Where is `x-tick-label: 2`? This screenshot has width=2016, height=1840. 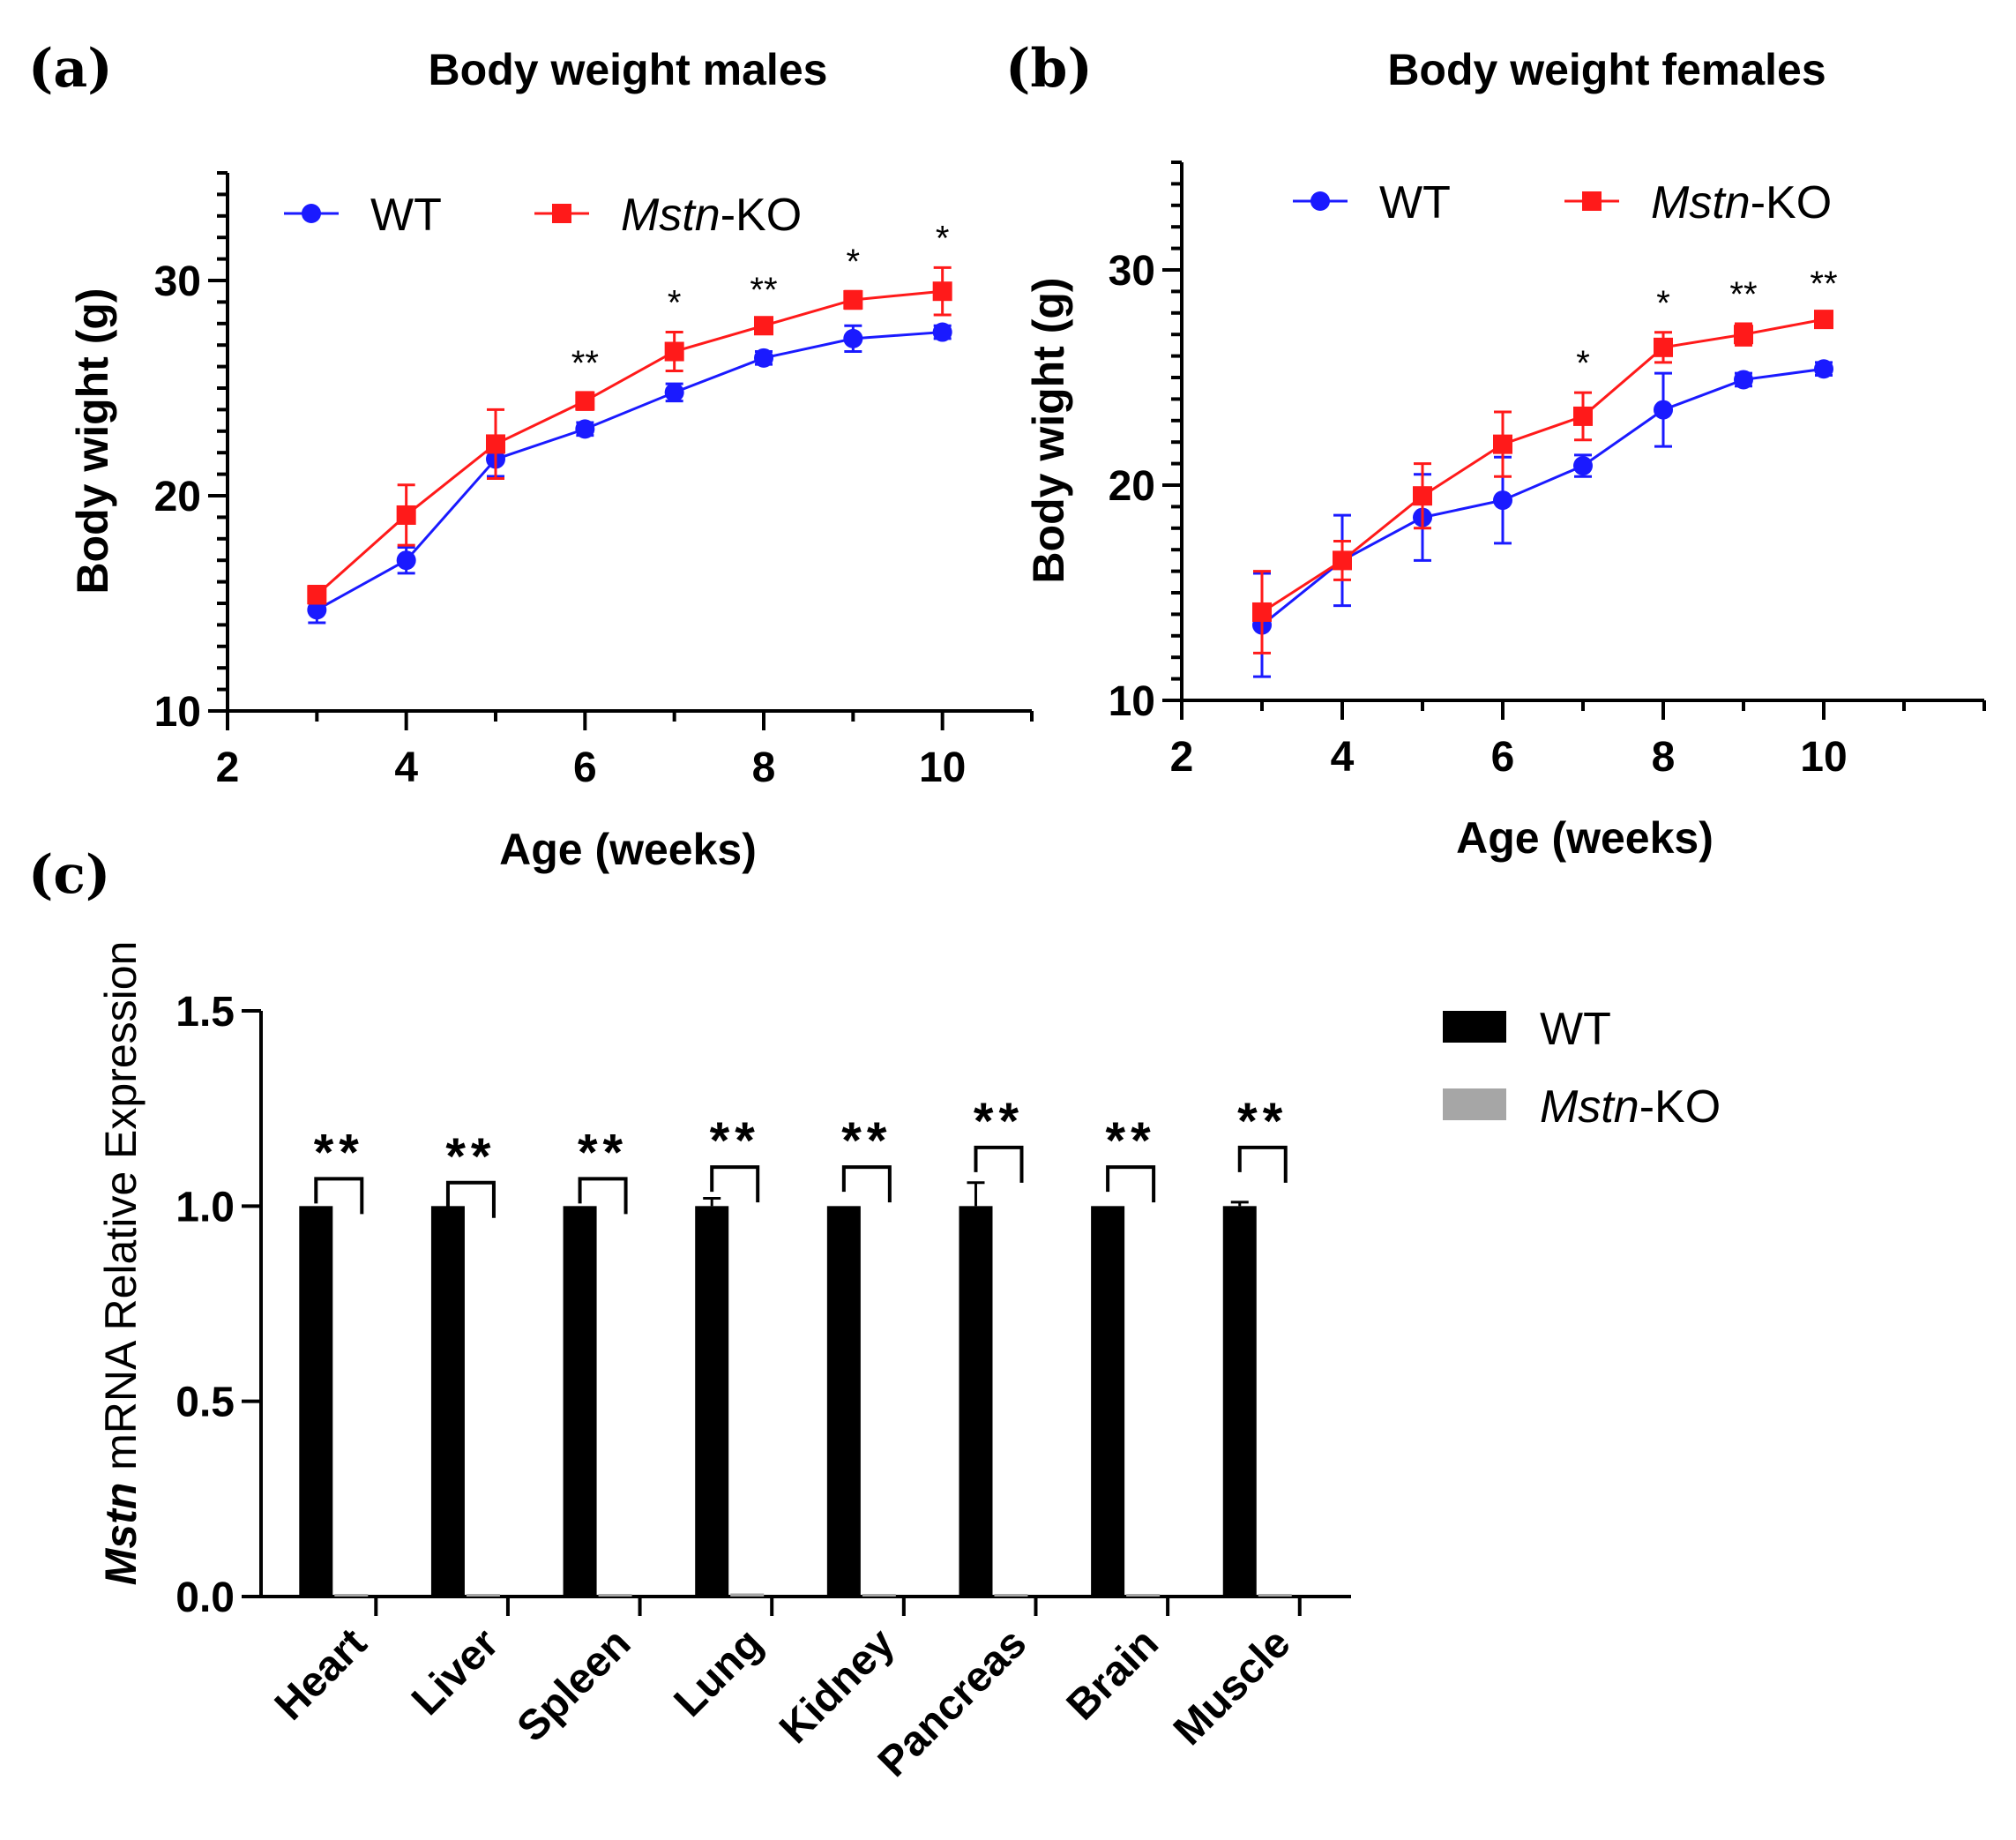 x-tick-label: 2 is located at coordinates (1182, 757).